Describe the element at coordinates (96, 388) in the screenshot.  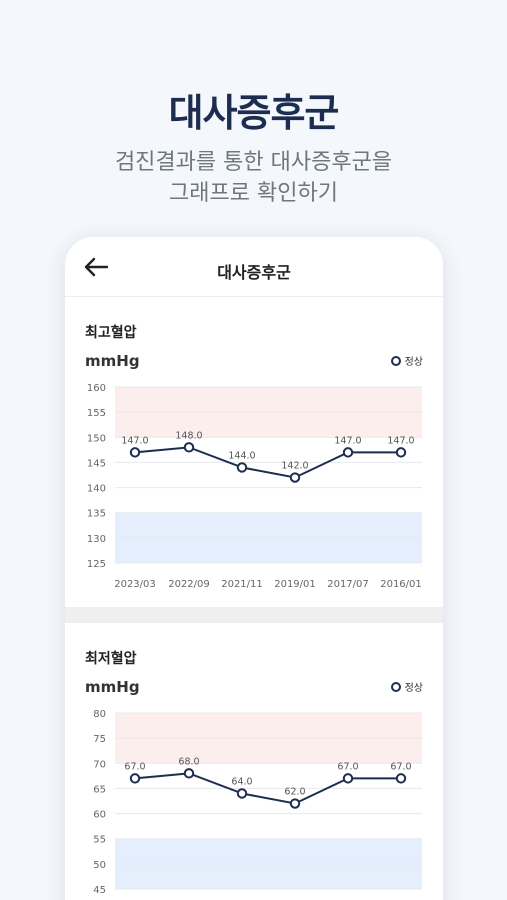
I see `systolic-y-tick: 160` at that location.